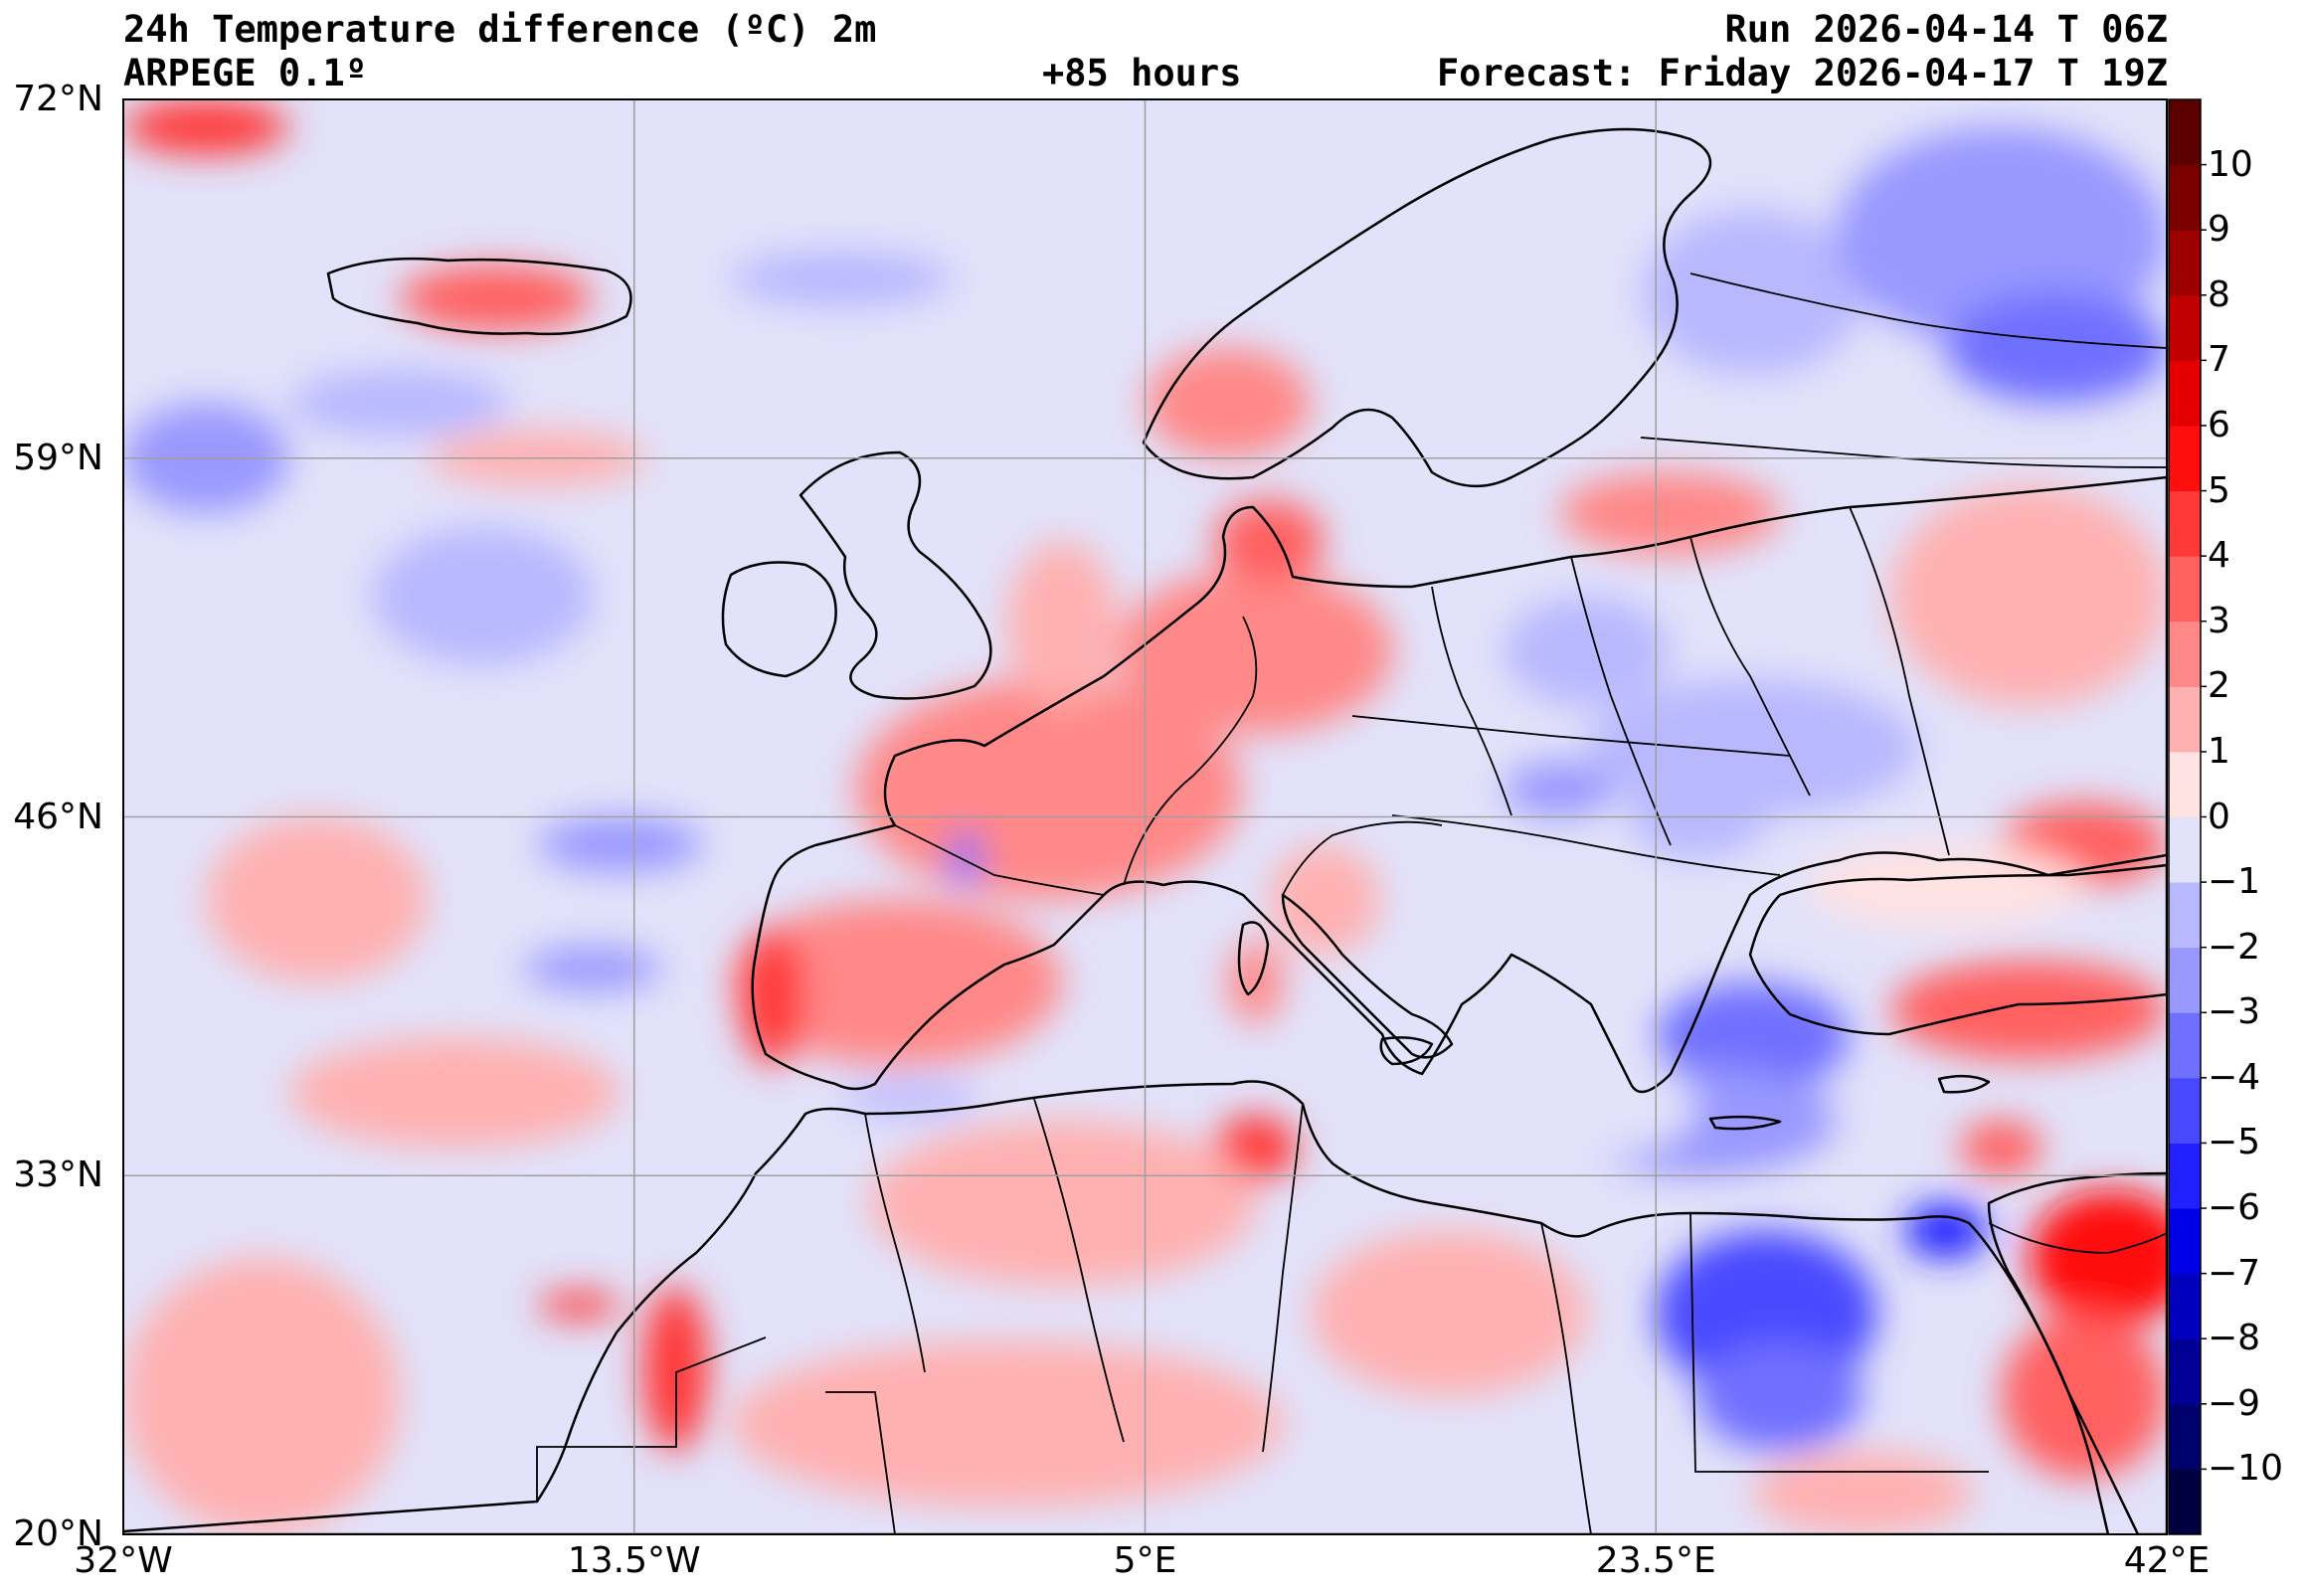 The height and width of the screenshot is (1596, 2307). What do you see at coordinates (2234, 1208) in the screenshot?
I see `colorbar-label: −6` at bounding box center [2234, 1208].